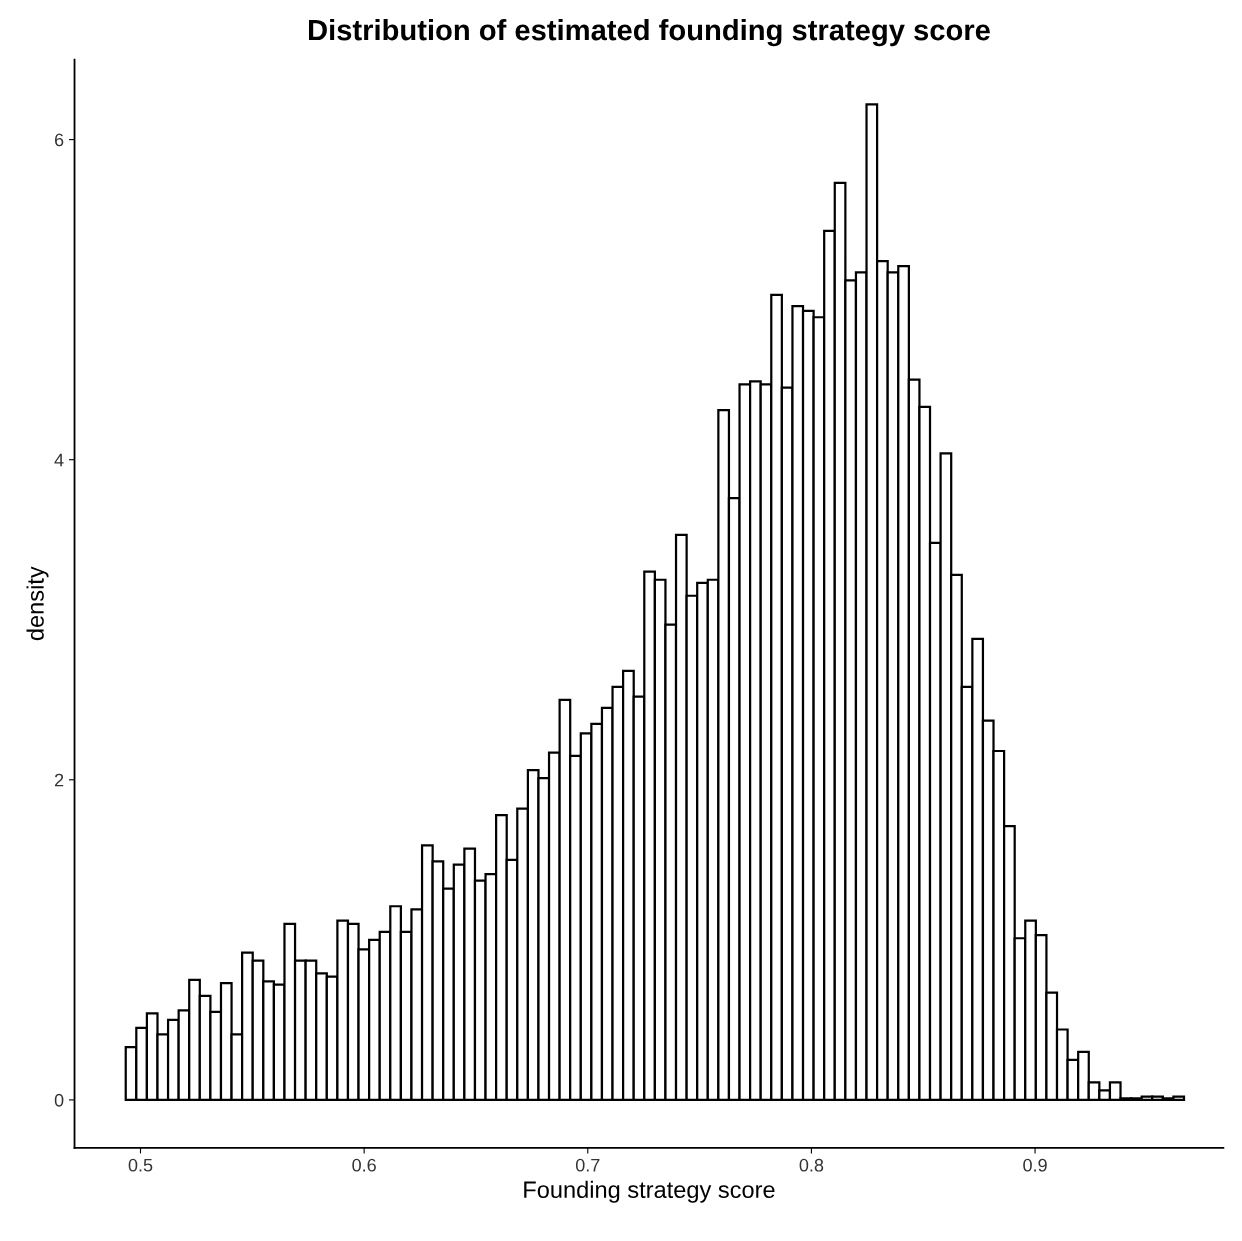 Image resolution: width=1242 pixels, height=1241 pixels. I want to click on y-tick-label: 4, so click(59, 460).